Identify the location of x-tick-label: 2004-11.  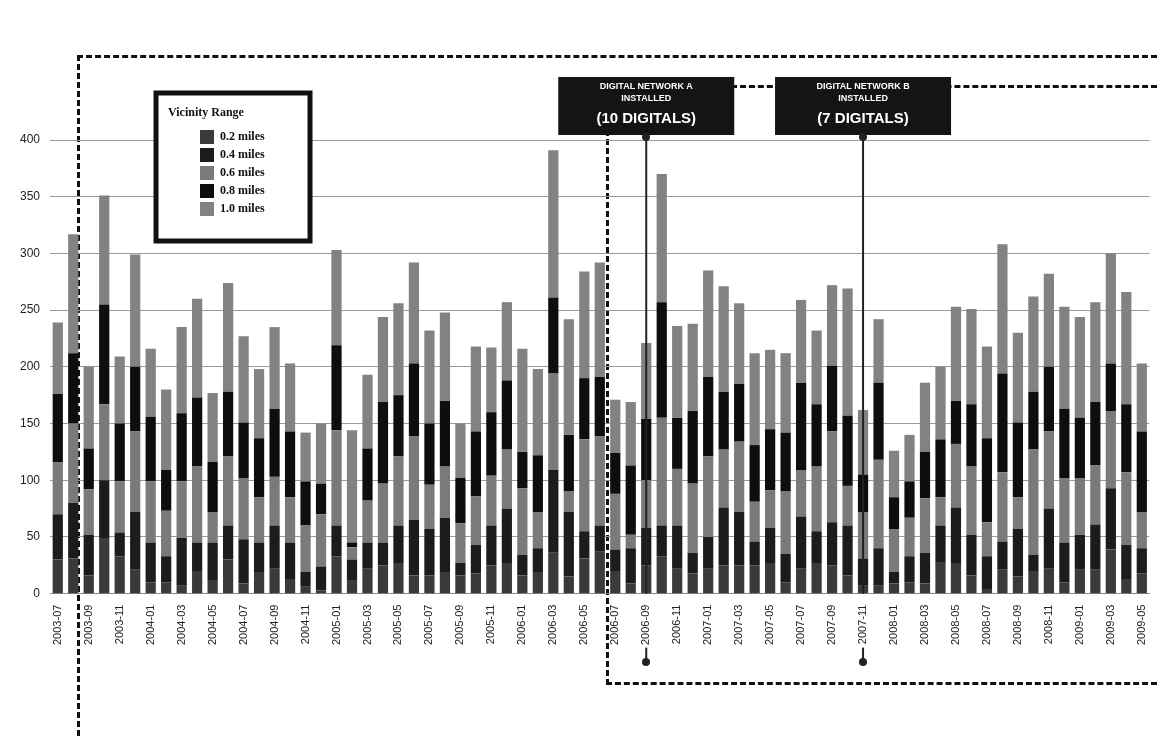
(304, 624).